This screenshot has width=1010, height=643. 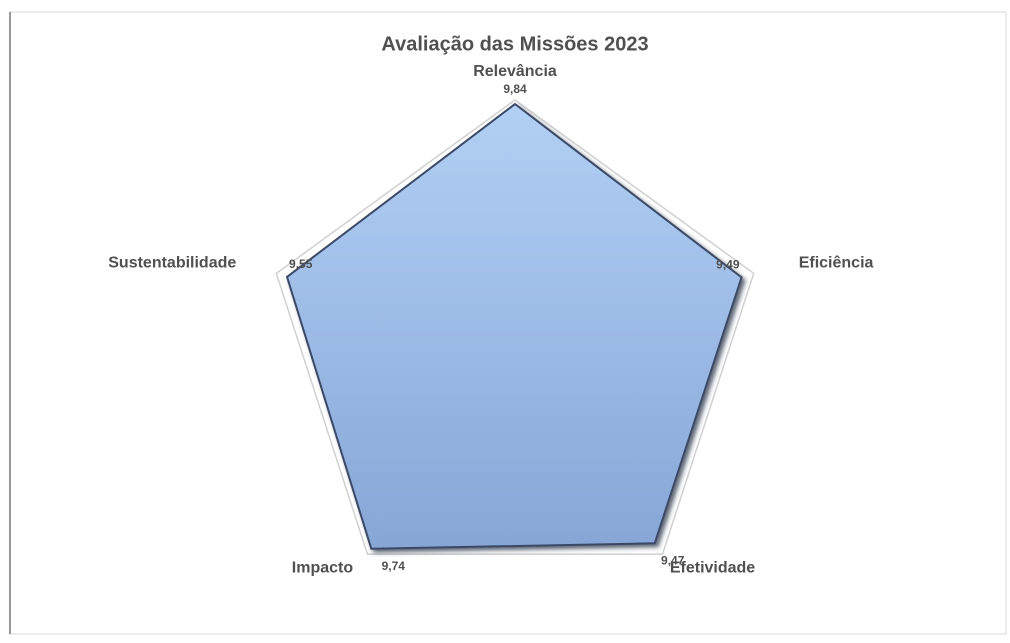 I want to click on category-label: Impacto, so click(x=323, y=567).